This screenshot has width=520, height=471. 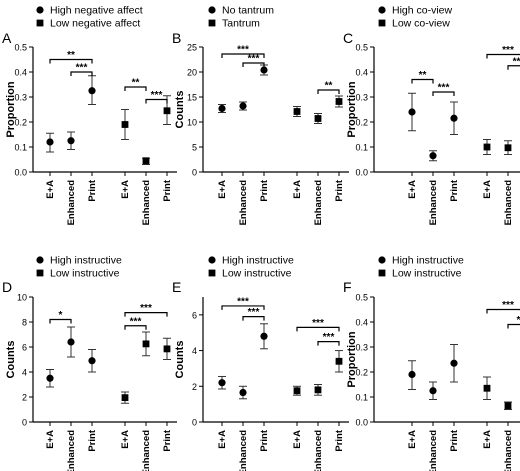 What do you see at coordinates (194, 315) in the screenshot?
I see `y-tick-label: 6` at bounding box center [194, 315].